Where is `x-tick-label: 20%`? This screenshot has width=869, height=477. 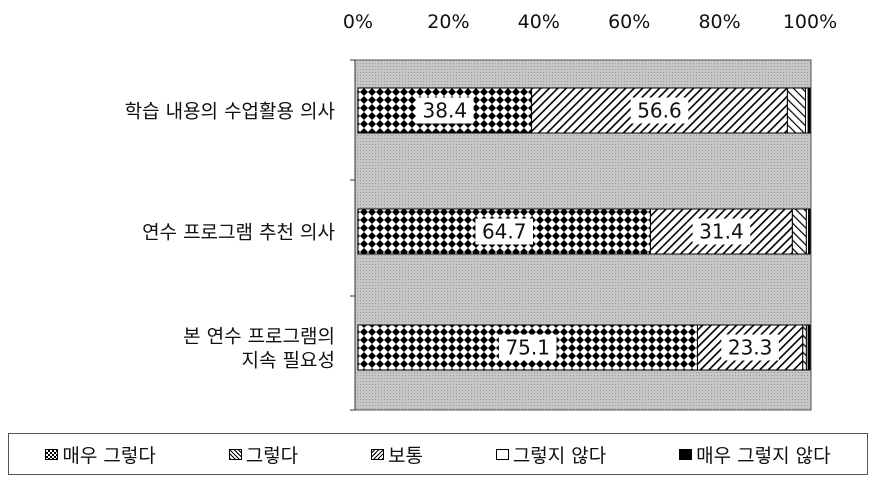 x-tick-label: 20% is located at coordinates (448, 22).